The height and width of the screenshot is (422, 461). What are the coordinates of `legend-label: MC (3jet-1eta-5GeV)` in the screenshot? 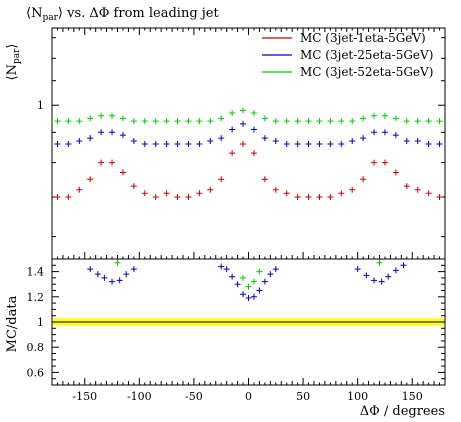 It's located at (363, 38).